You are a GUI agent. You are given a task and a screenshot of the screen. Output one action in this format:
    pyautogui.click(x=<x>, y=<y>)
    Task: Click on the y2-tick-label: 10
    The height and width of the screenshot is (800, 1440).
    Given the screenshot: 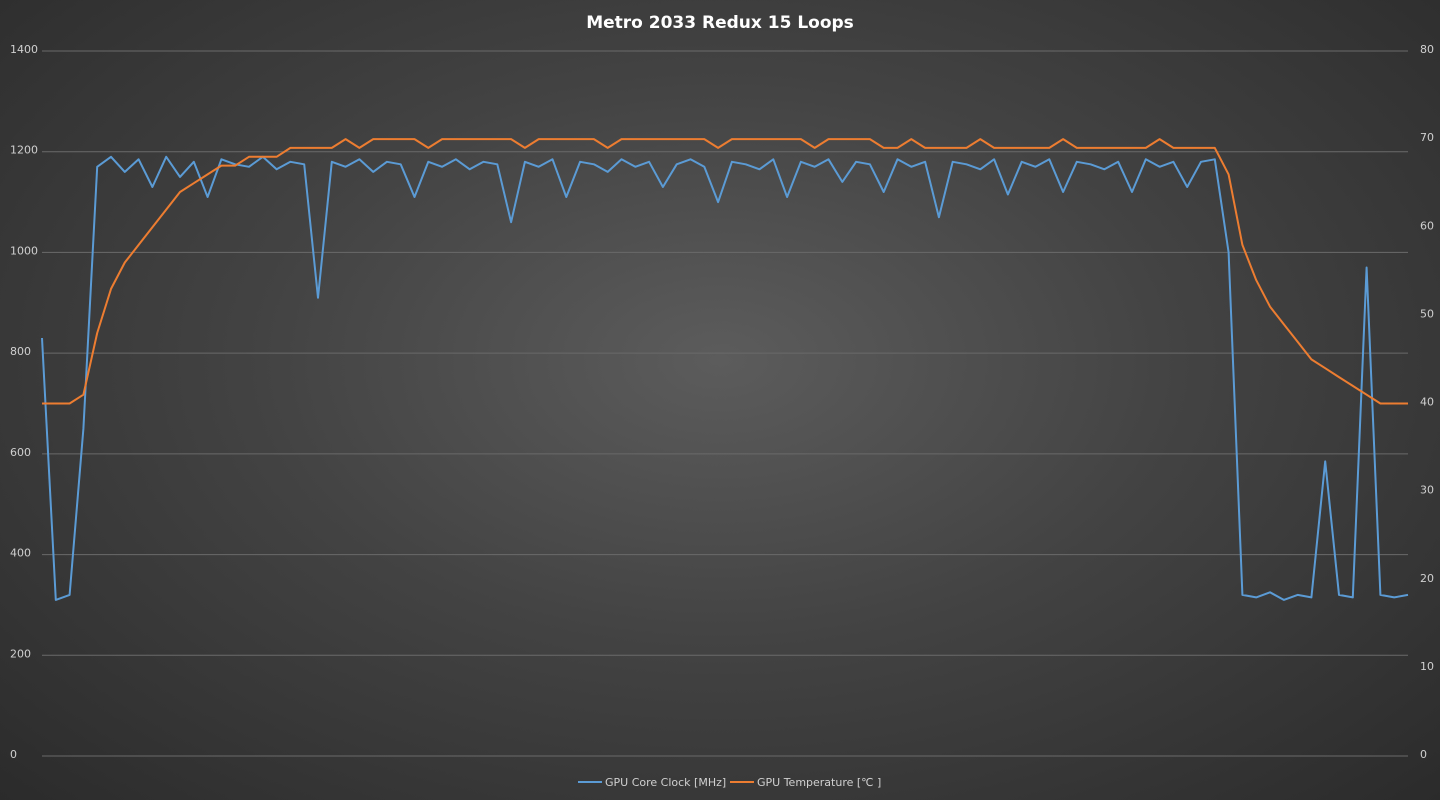 What is the action you would take?
    pyautogui.click(x=1427, y=666)
    